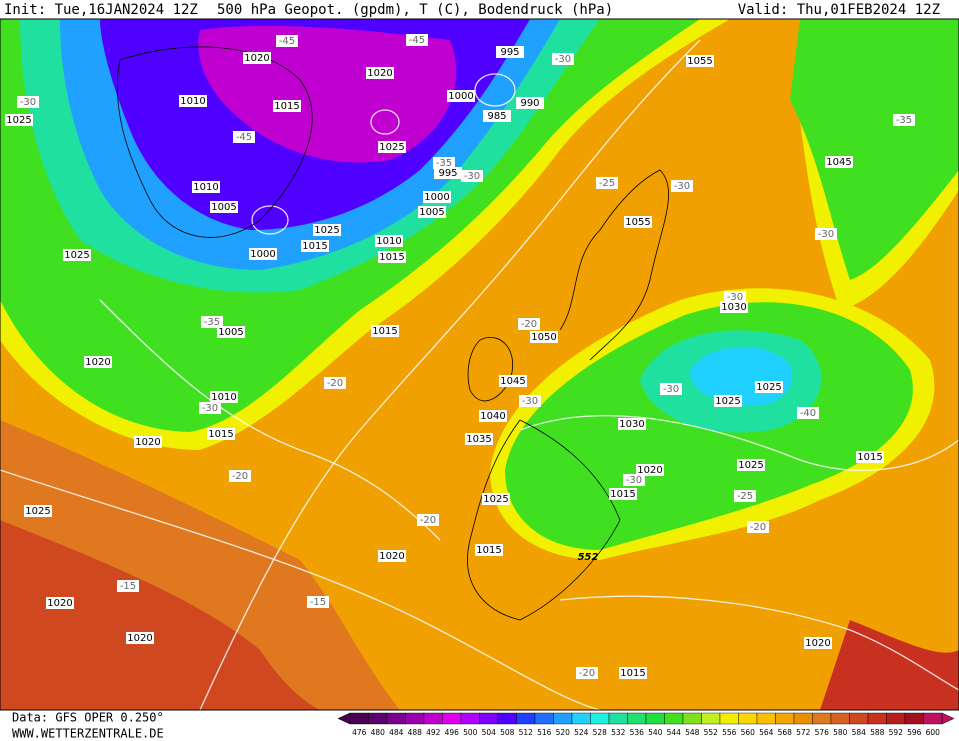 Image resolution: width=959 pixels, height=741 pixels. Describe the element at coordinates (543, 337) in the screenshot. I see `pressure-label: 1050` at that location.